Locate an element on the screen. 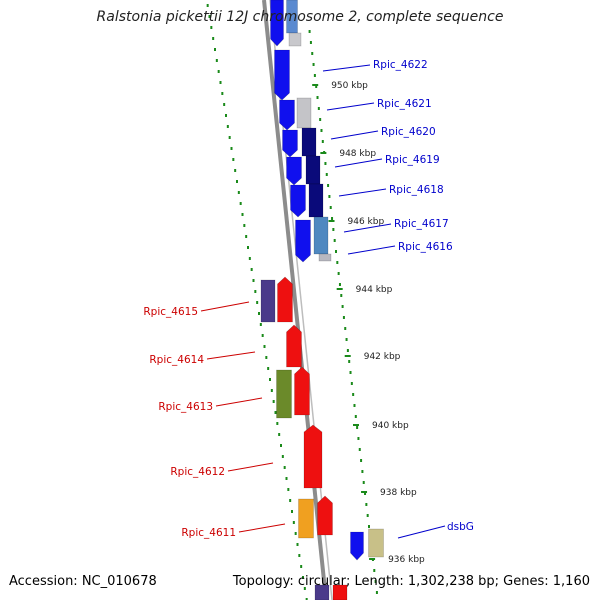  scale-label: 946 kbp is located at coordinates (366, 222).